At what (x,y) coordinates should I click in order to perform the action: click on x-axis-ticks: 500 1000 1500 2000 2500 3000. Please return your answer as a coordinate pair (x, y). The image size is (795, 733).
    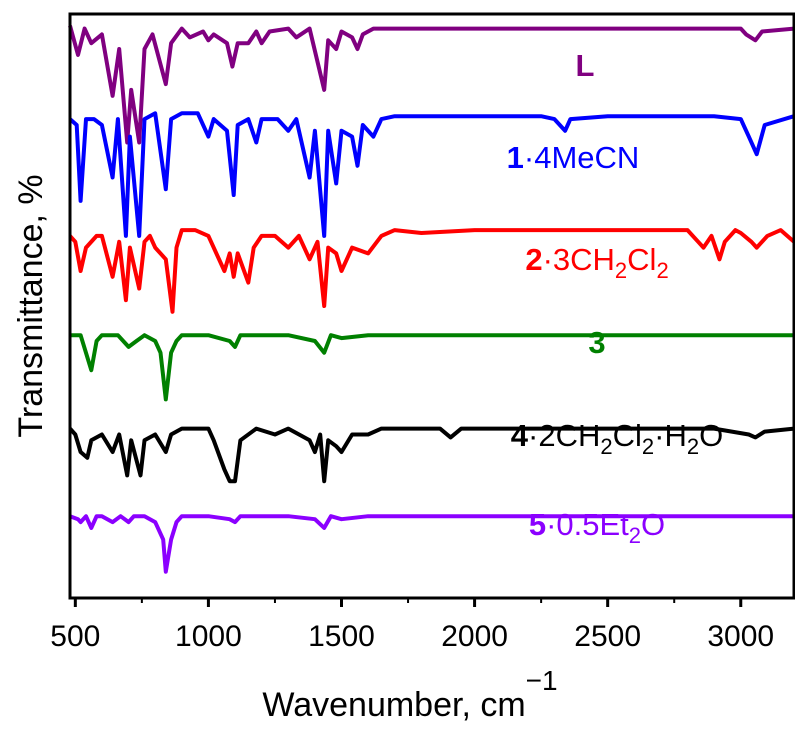
    Looking at the image, I should click on (412, 625).